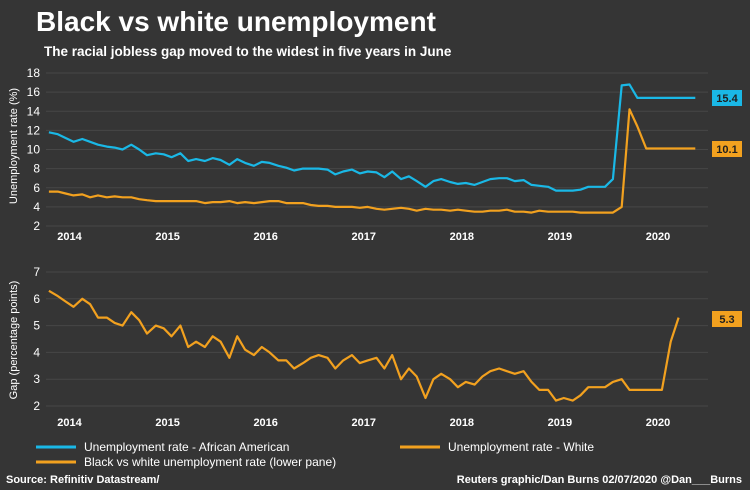 Image resolution: width=750 pixels, height=490 pixels. I want to click on bottom-x-tick-label: 2017, so click(364, 423).